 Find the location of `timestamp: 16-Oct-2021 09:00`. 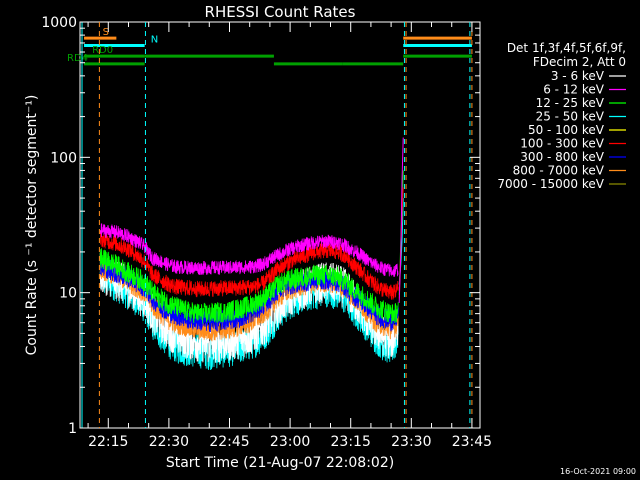

timestamp: 16-Oct-2021 09:00 is located at coordinates (598, 471).